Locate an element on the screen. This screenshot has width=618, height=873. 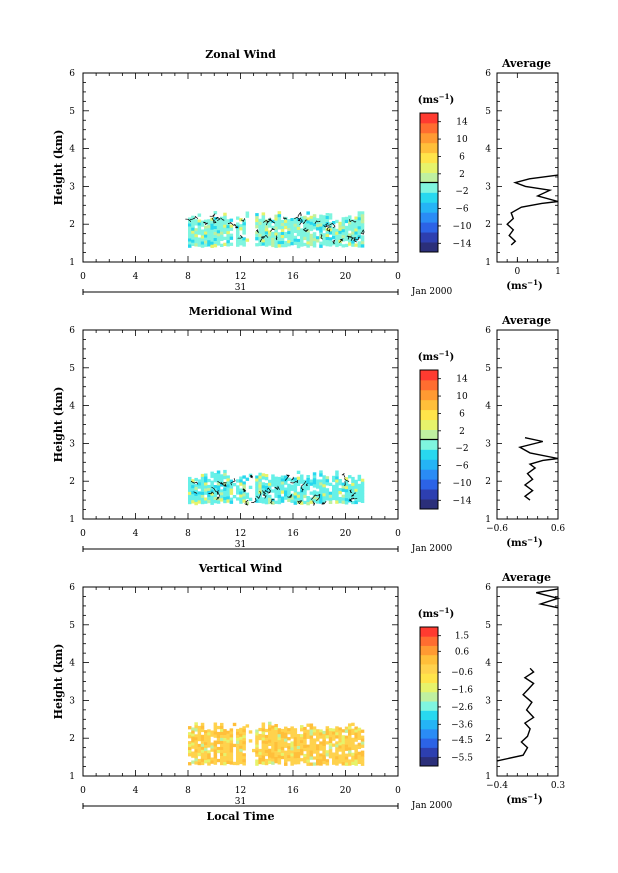
data-cells is located at coordinates (276, 230).